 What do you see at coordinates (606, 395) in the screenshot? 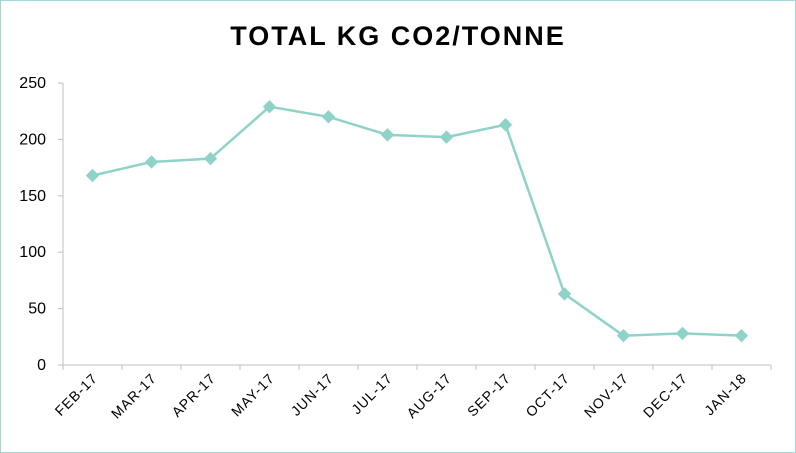
I see `x-tick-label: NOV-17` at bounding box center [606, 395].